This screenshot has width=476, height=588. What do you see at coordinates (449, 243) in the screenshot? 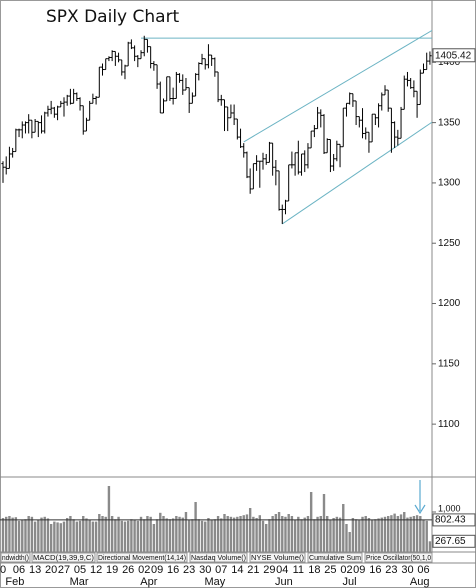
I see `y-tick-label: 1250` at bounding box center [449, 243].